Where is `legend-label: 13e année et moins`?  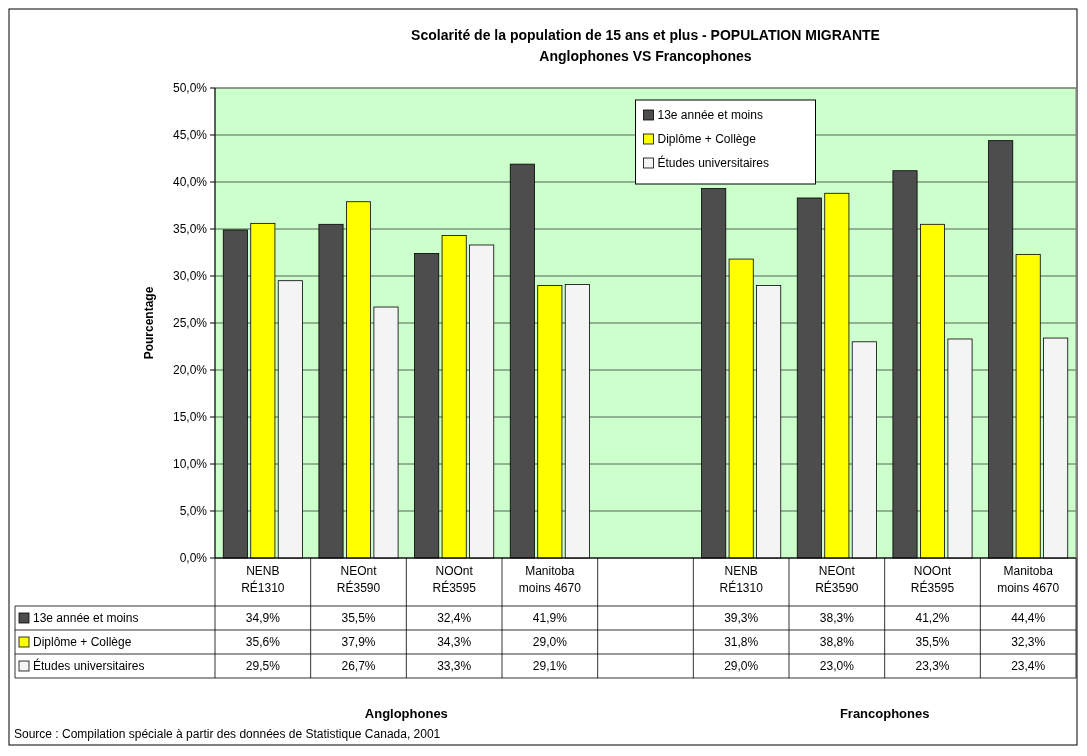
legend-label: 13e année et moins is located at coordinates (710, 115).